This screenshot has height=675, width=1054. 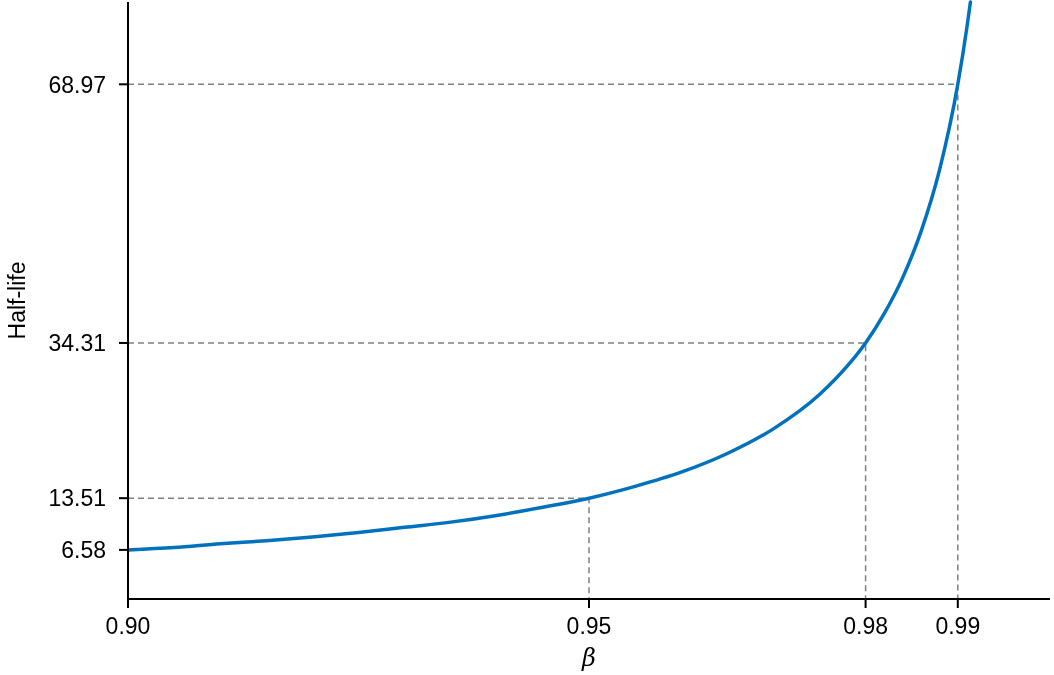 I want to click on x-axis-title: β, so click(x=588, y=658).